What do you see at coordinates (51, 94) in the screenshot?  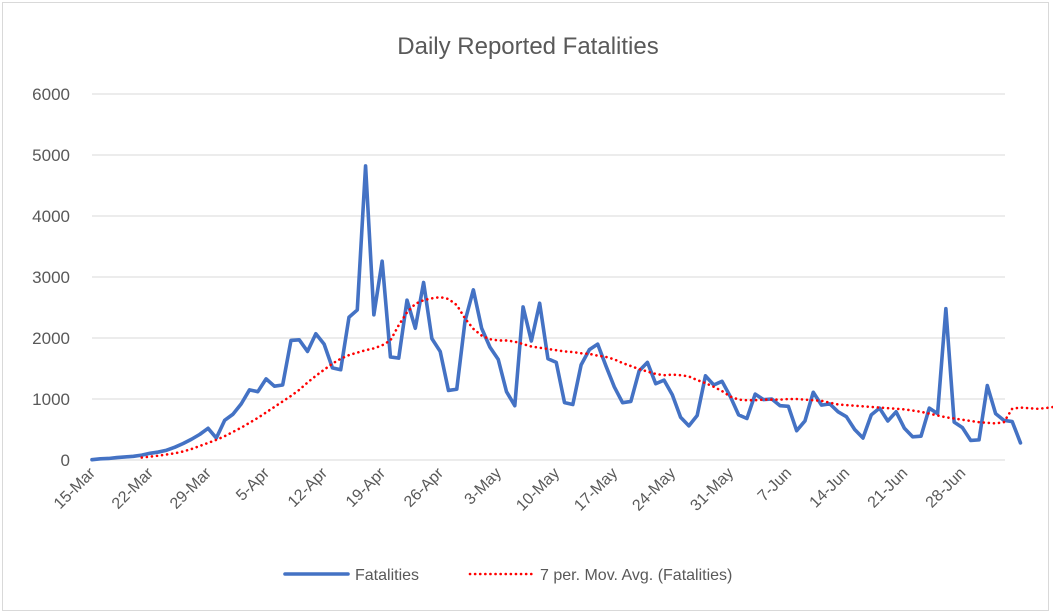 I see `y-tick-label: 6000` at bounding box center [51, 94].